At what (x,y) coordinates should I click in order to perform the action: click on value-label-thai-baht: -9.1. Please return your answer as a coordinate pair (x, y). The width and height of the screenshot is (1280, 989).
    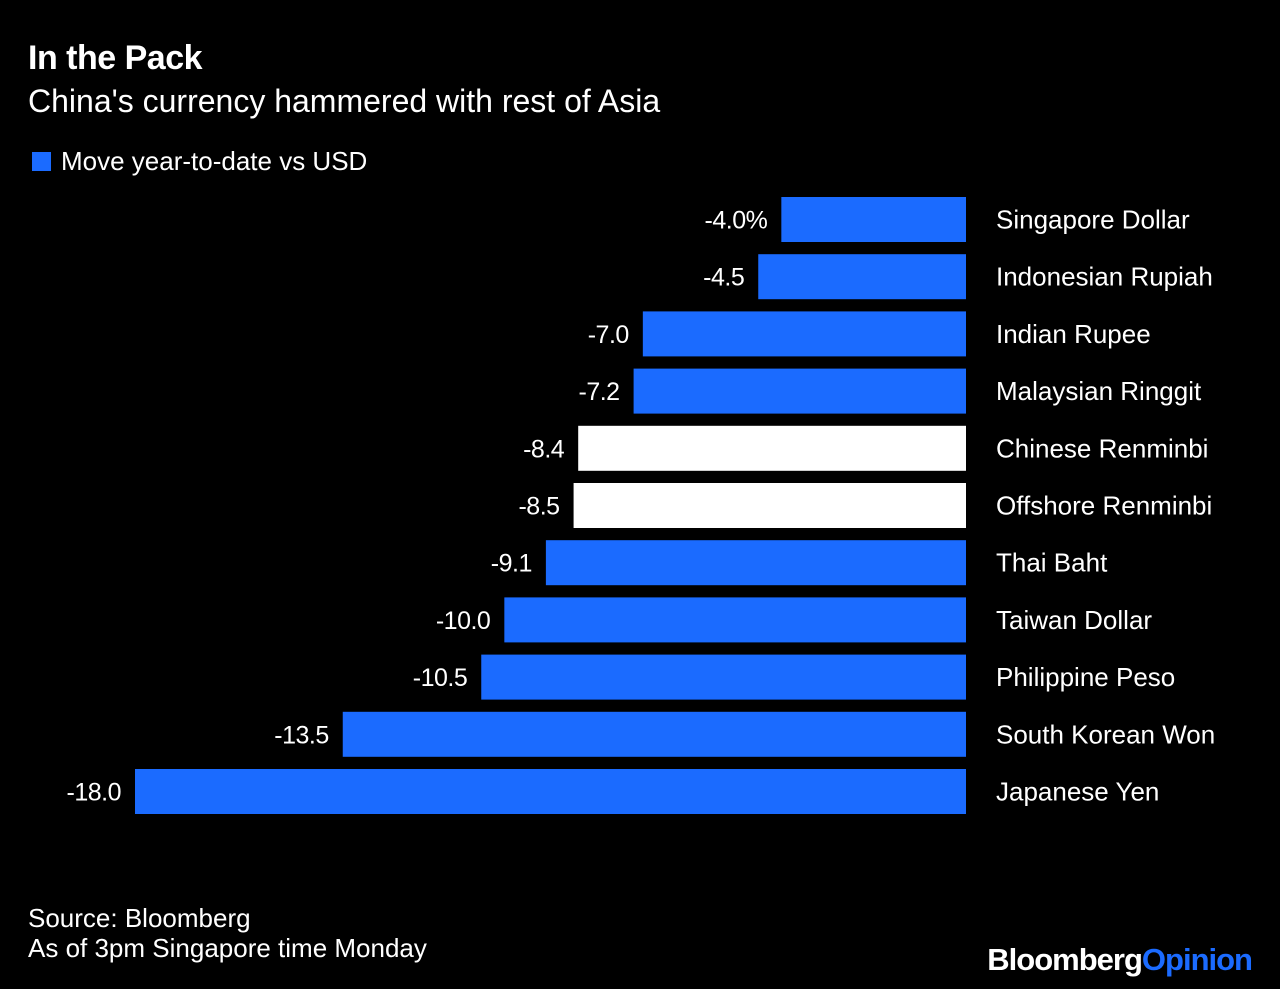
    Looking at the image, I should click on (511, 564).